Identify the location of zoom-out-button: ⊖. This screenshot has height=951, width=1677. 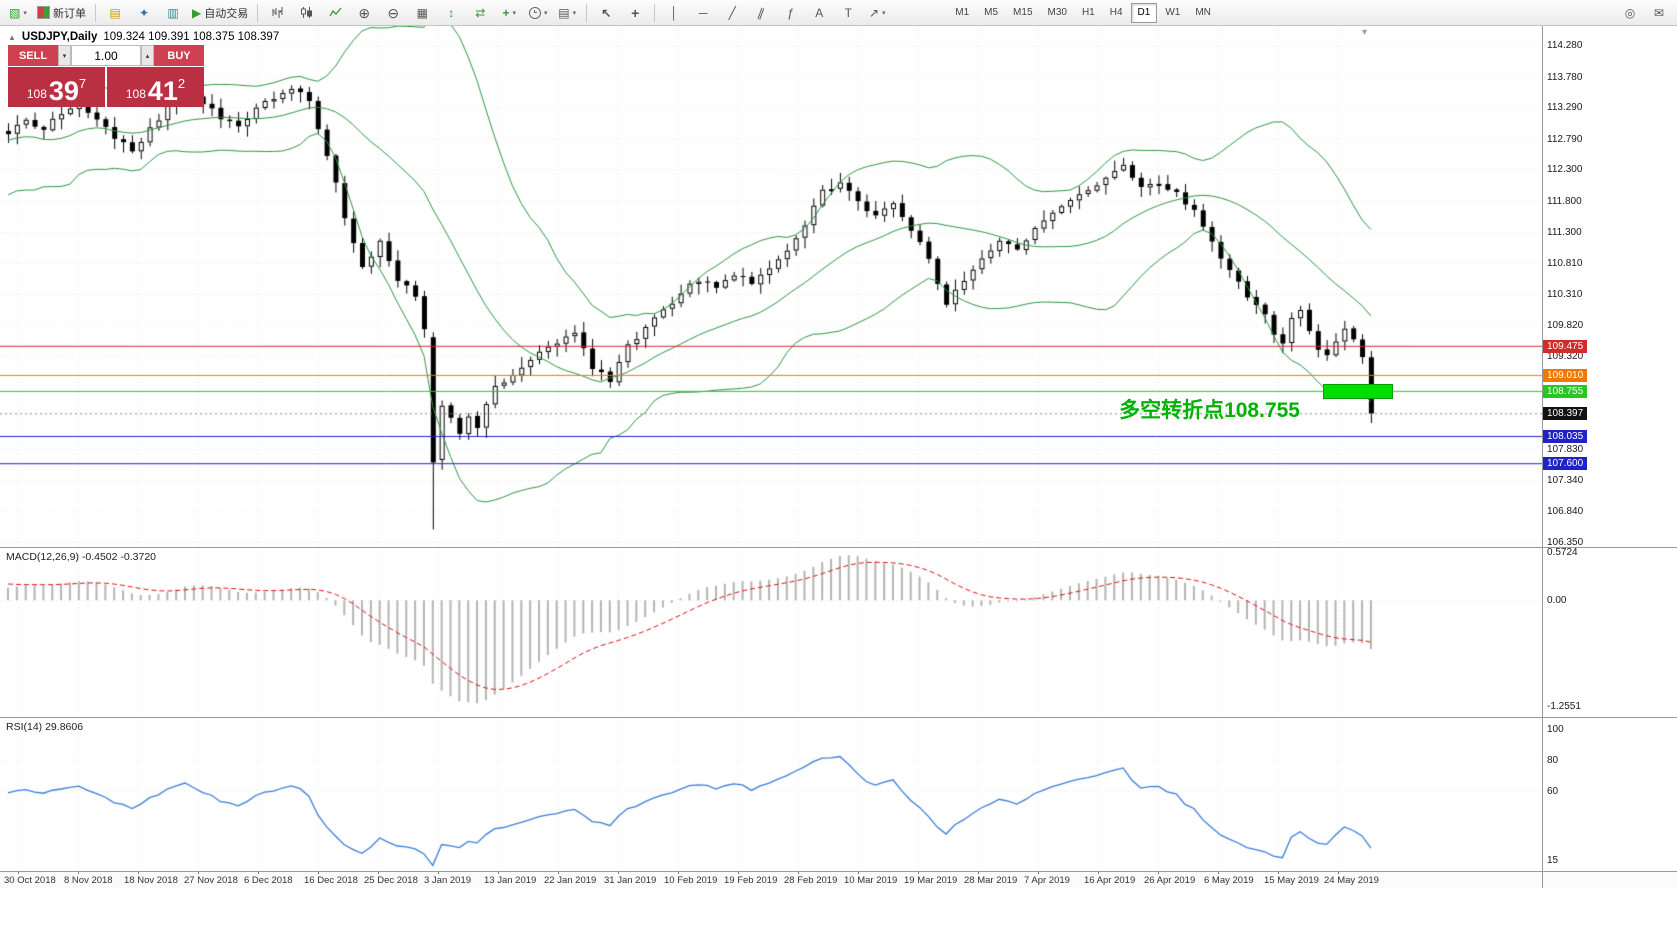
(393, 13).